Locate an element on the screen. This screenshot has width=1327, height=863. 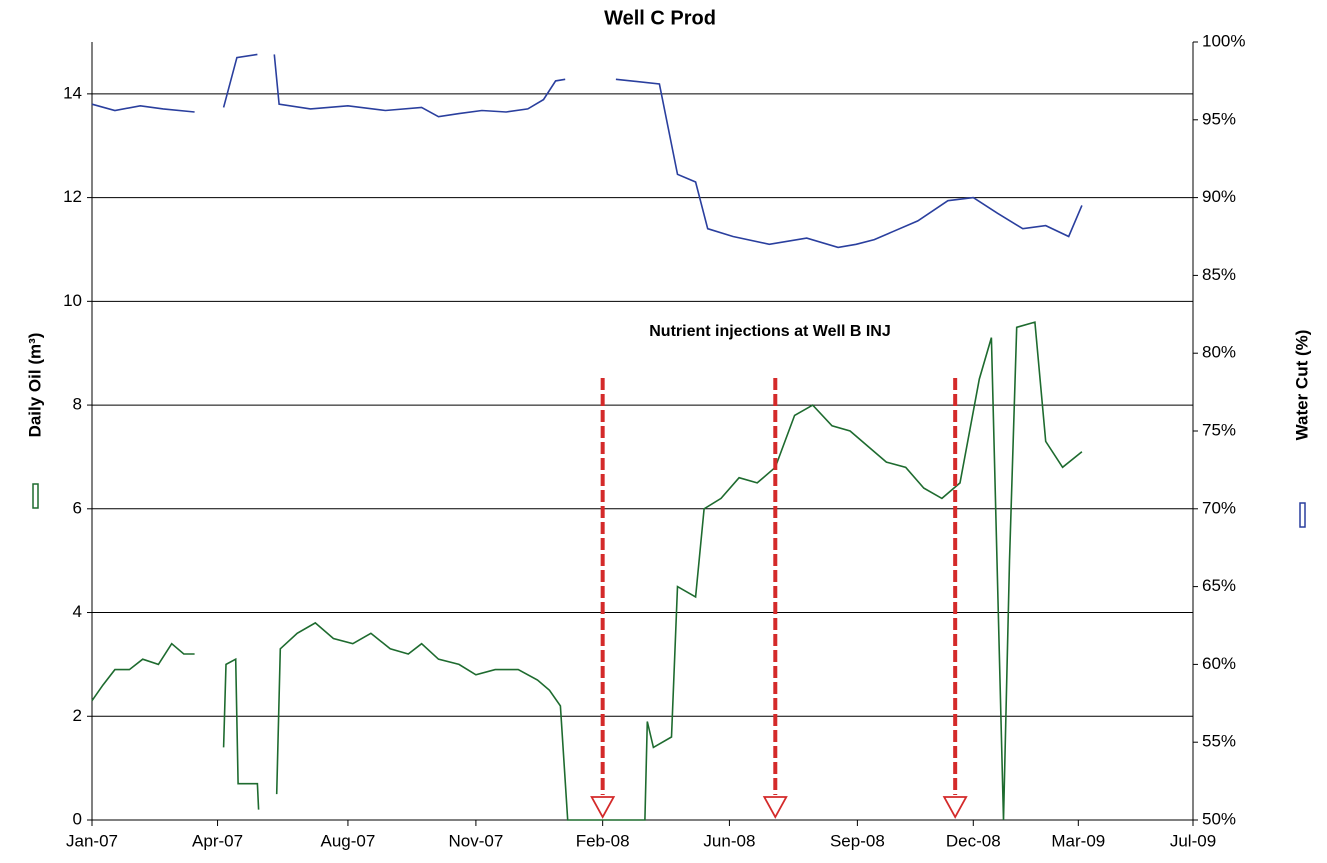
y-axis-label: Daily Oil (m³) is located at coordinates (34, 385).